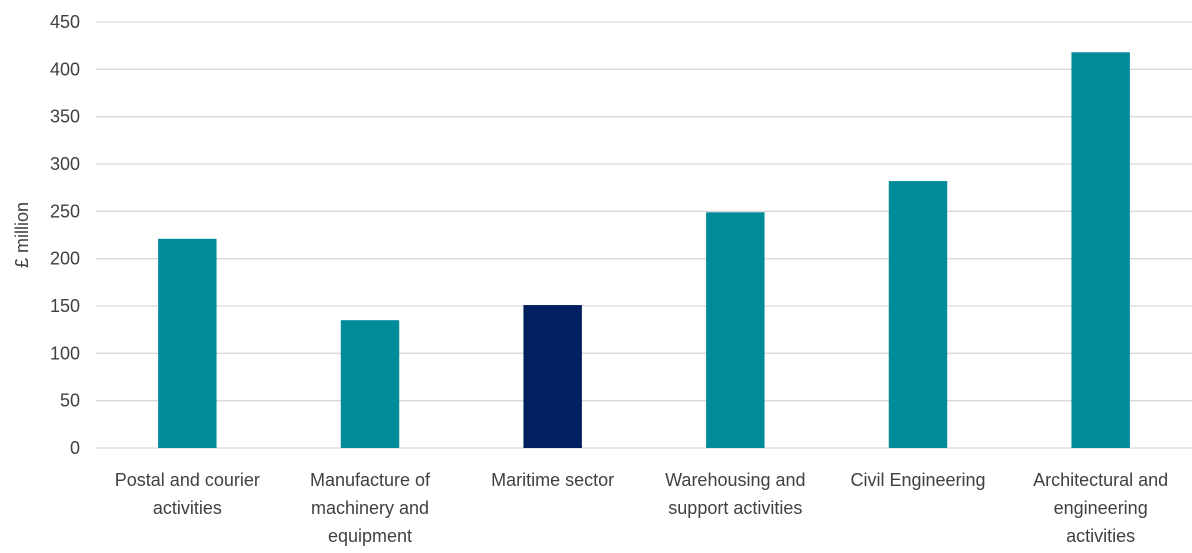 This screenshot has width=1192, height=553. Describe the element at coordinates (65, 22) in the screenshot. I see `y-tick-label: 450` at that location.